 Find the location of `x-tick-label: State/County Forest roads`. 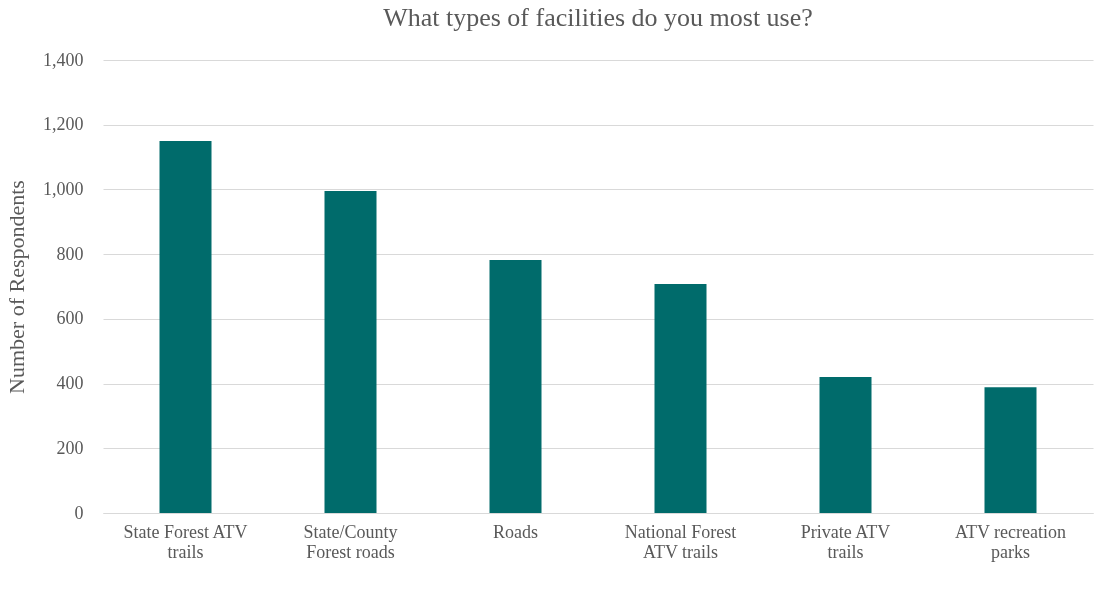

x-tick-label: State/County Forest roads is located at coordinates (350, 541).